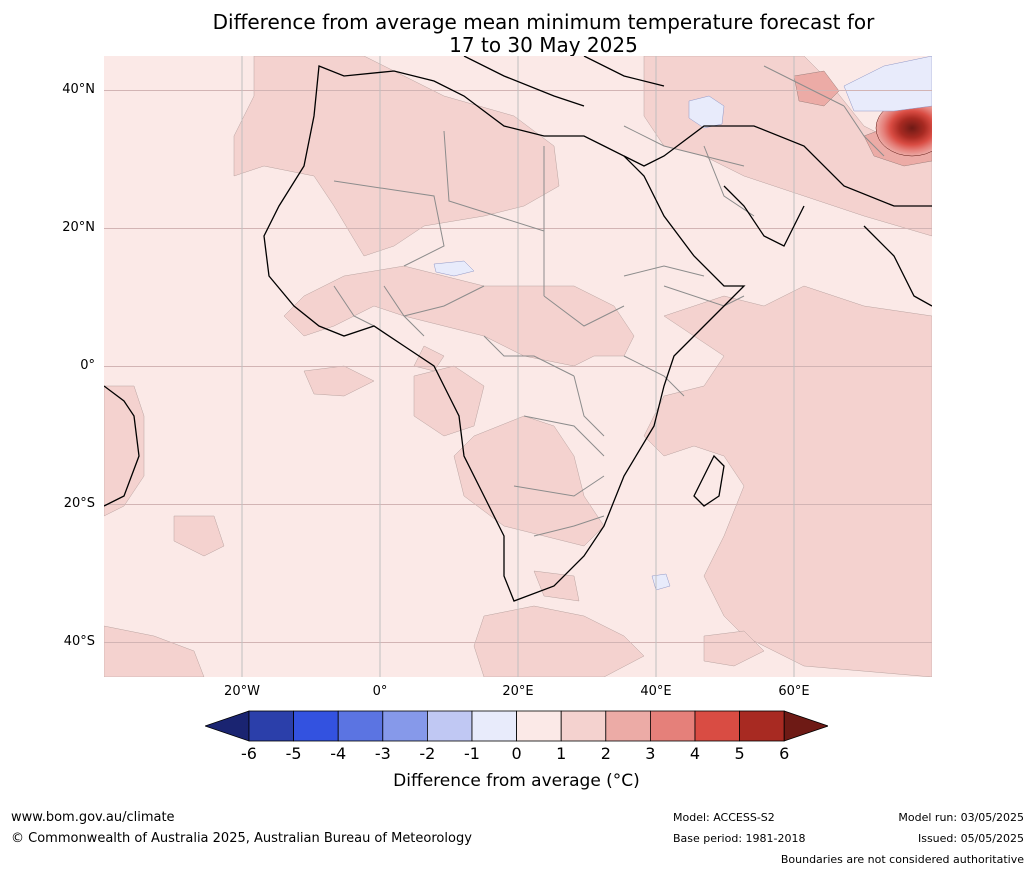  What do you see at coordinates (338, 753) in the screenshot?
I see `colorbar-tick-label: -4` at bounding box center [338, 753].